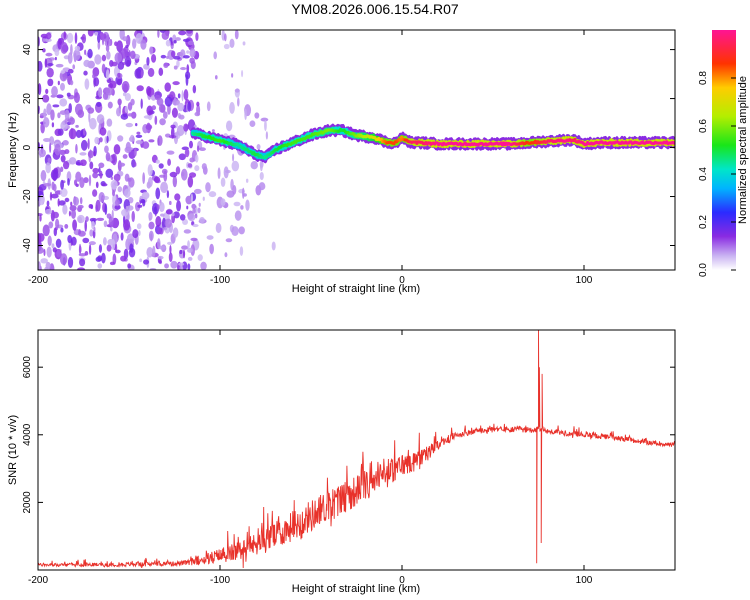 Image resolution: width=750 pixels, height=600 pixels. I want to click on spectrogram-x-label: Height of straight line (km), so click(356, 289).